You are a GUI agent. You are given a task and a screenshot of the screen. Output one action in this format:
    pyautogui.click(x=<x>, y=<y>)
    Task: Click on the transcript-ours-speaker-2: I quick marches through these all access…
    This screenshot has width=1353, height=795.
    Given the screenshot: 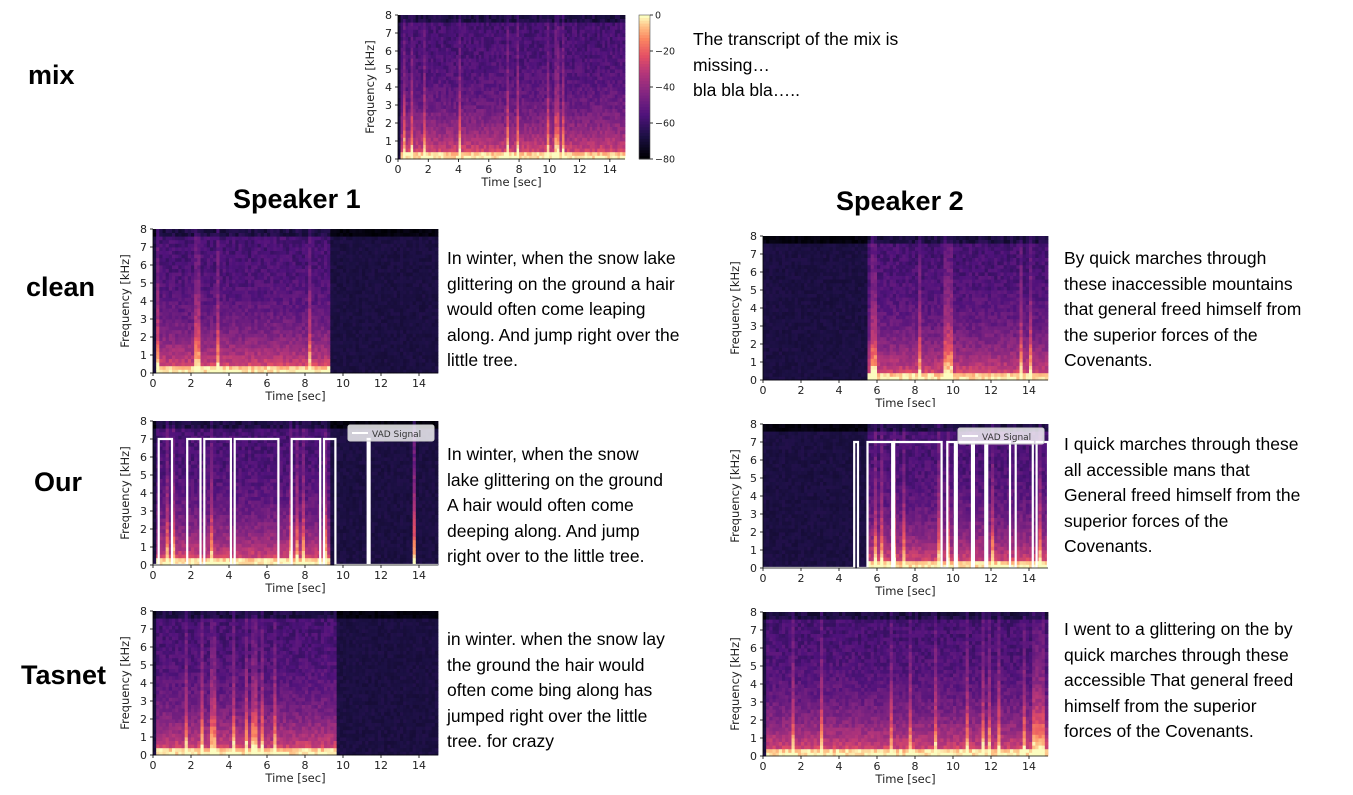 What is the action you would take?
    pyautogui.click(x=1182, y=496)
    